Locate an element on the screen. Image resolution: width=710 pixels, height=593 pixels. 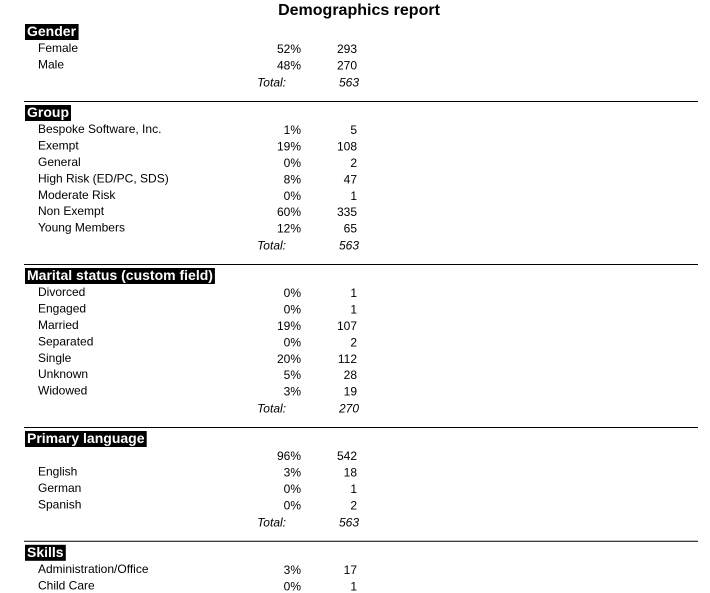
section-title: Gender is located at coordinates (52, 31).